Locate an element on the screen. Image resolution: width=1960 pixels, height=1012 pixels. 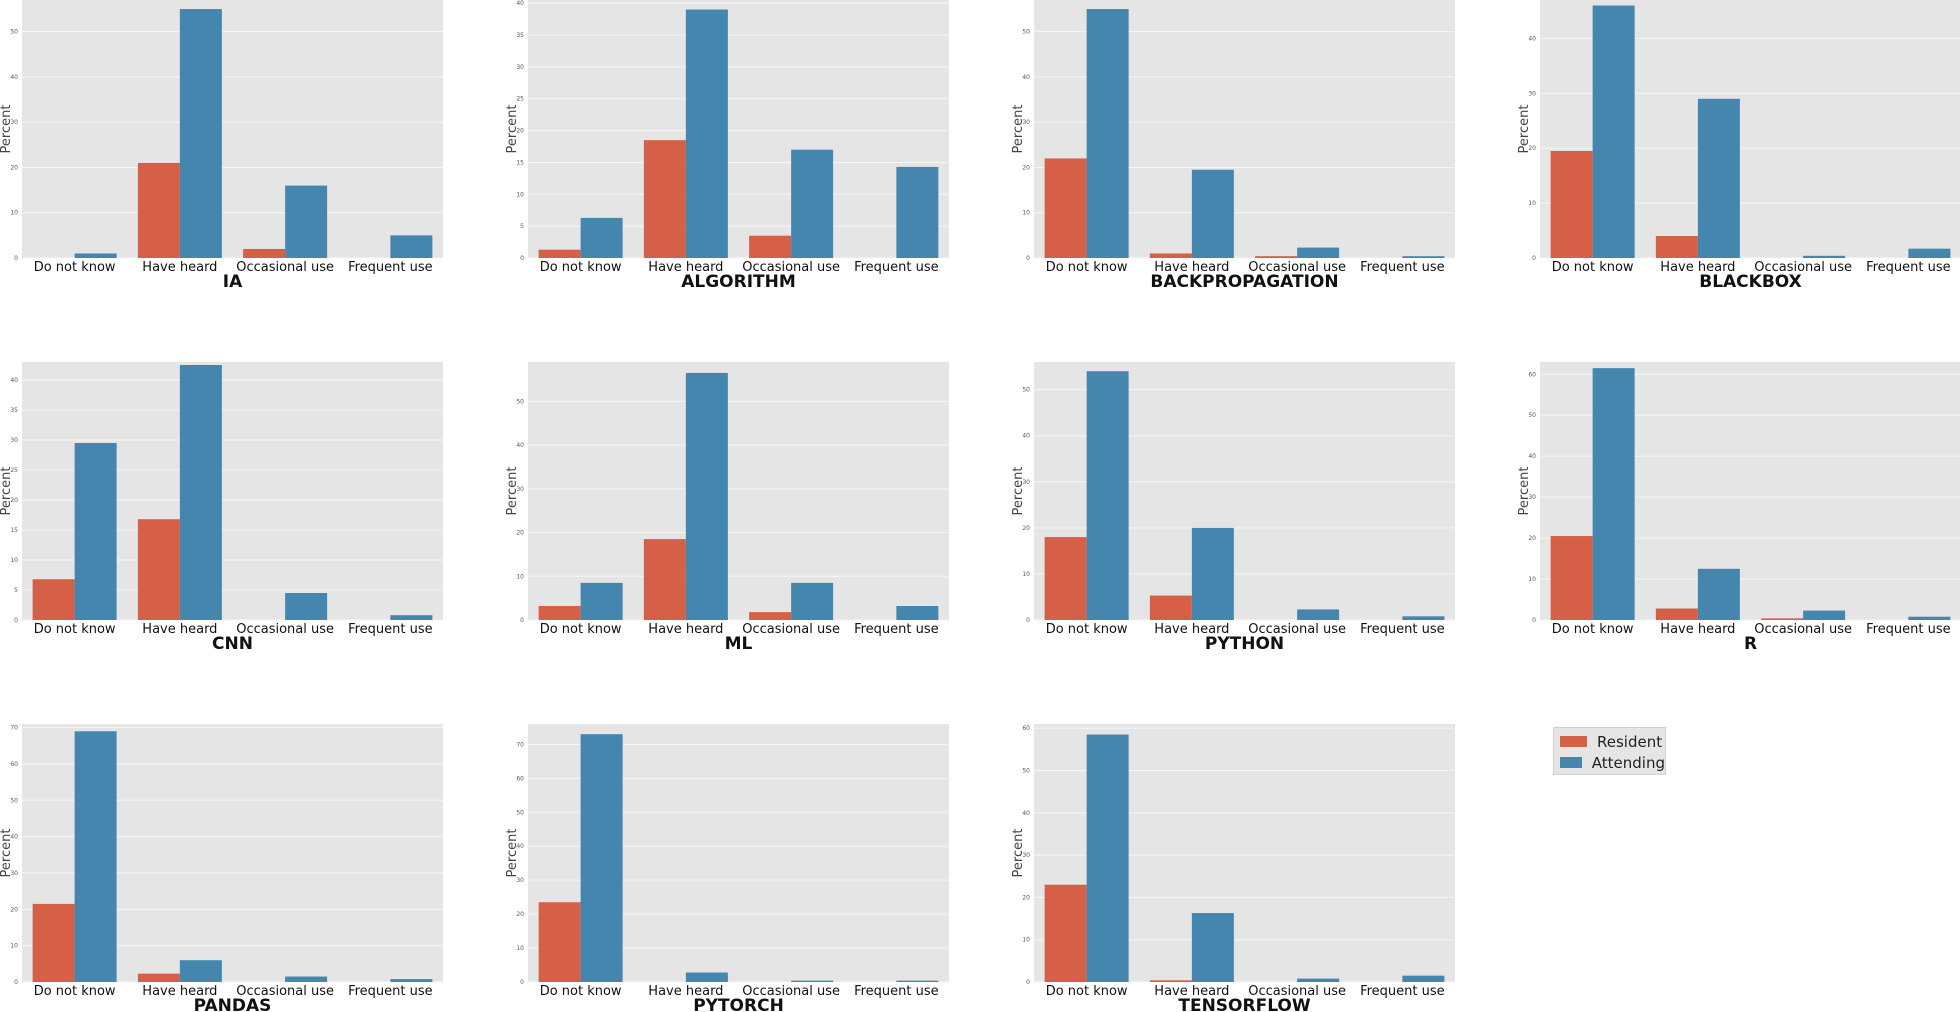
chart-title: ML is located at coordinates (739, 644).